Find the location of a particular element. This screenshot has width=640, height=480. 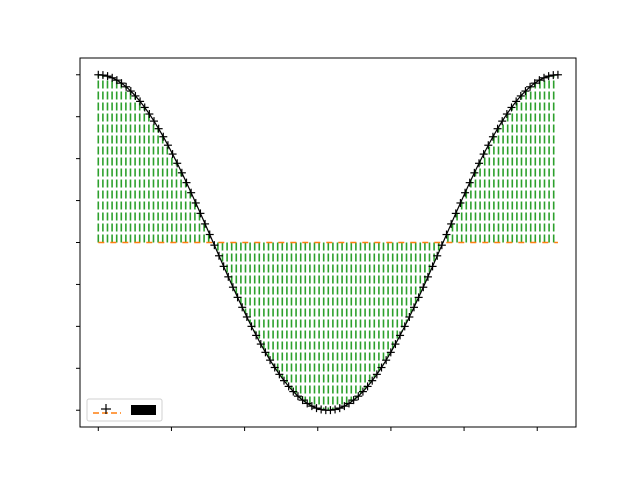

legend-entry-line is located at coordinates (107, 409).